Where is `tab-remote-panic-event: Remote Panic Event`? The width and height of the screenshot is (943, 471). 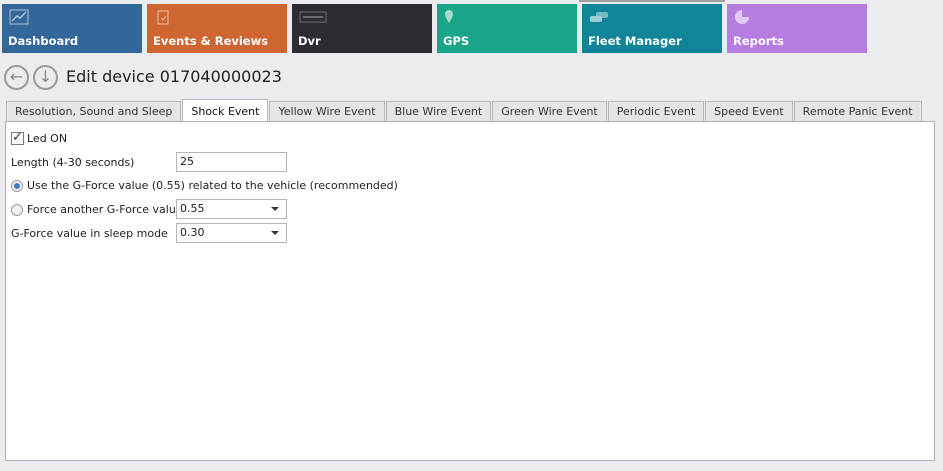
tab-remote-panic-event: Remote Panic Event is located at coordinates (857, 111).